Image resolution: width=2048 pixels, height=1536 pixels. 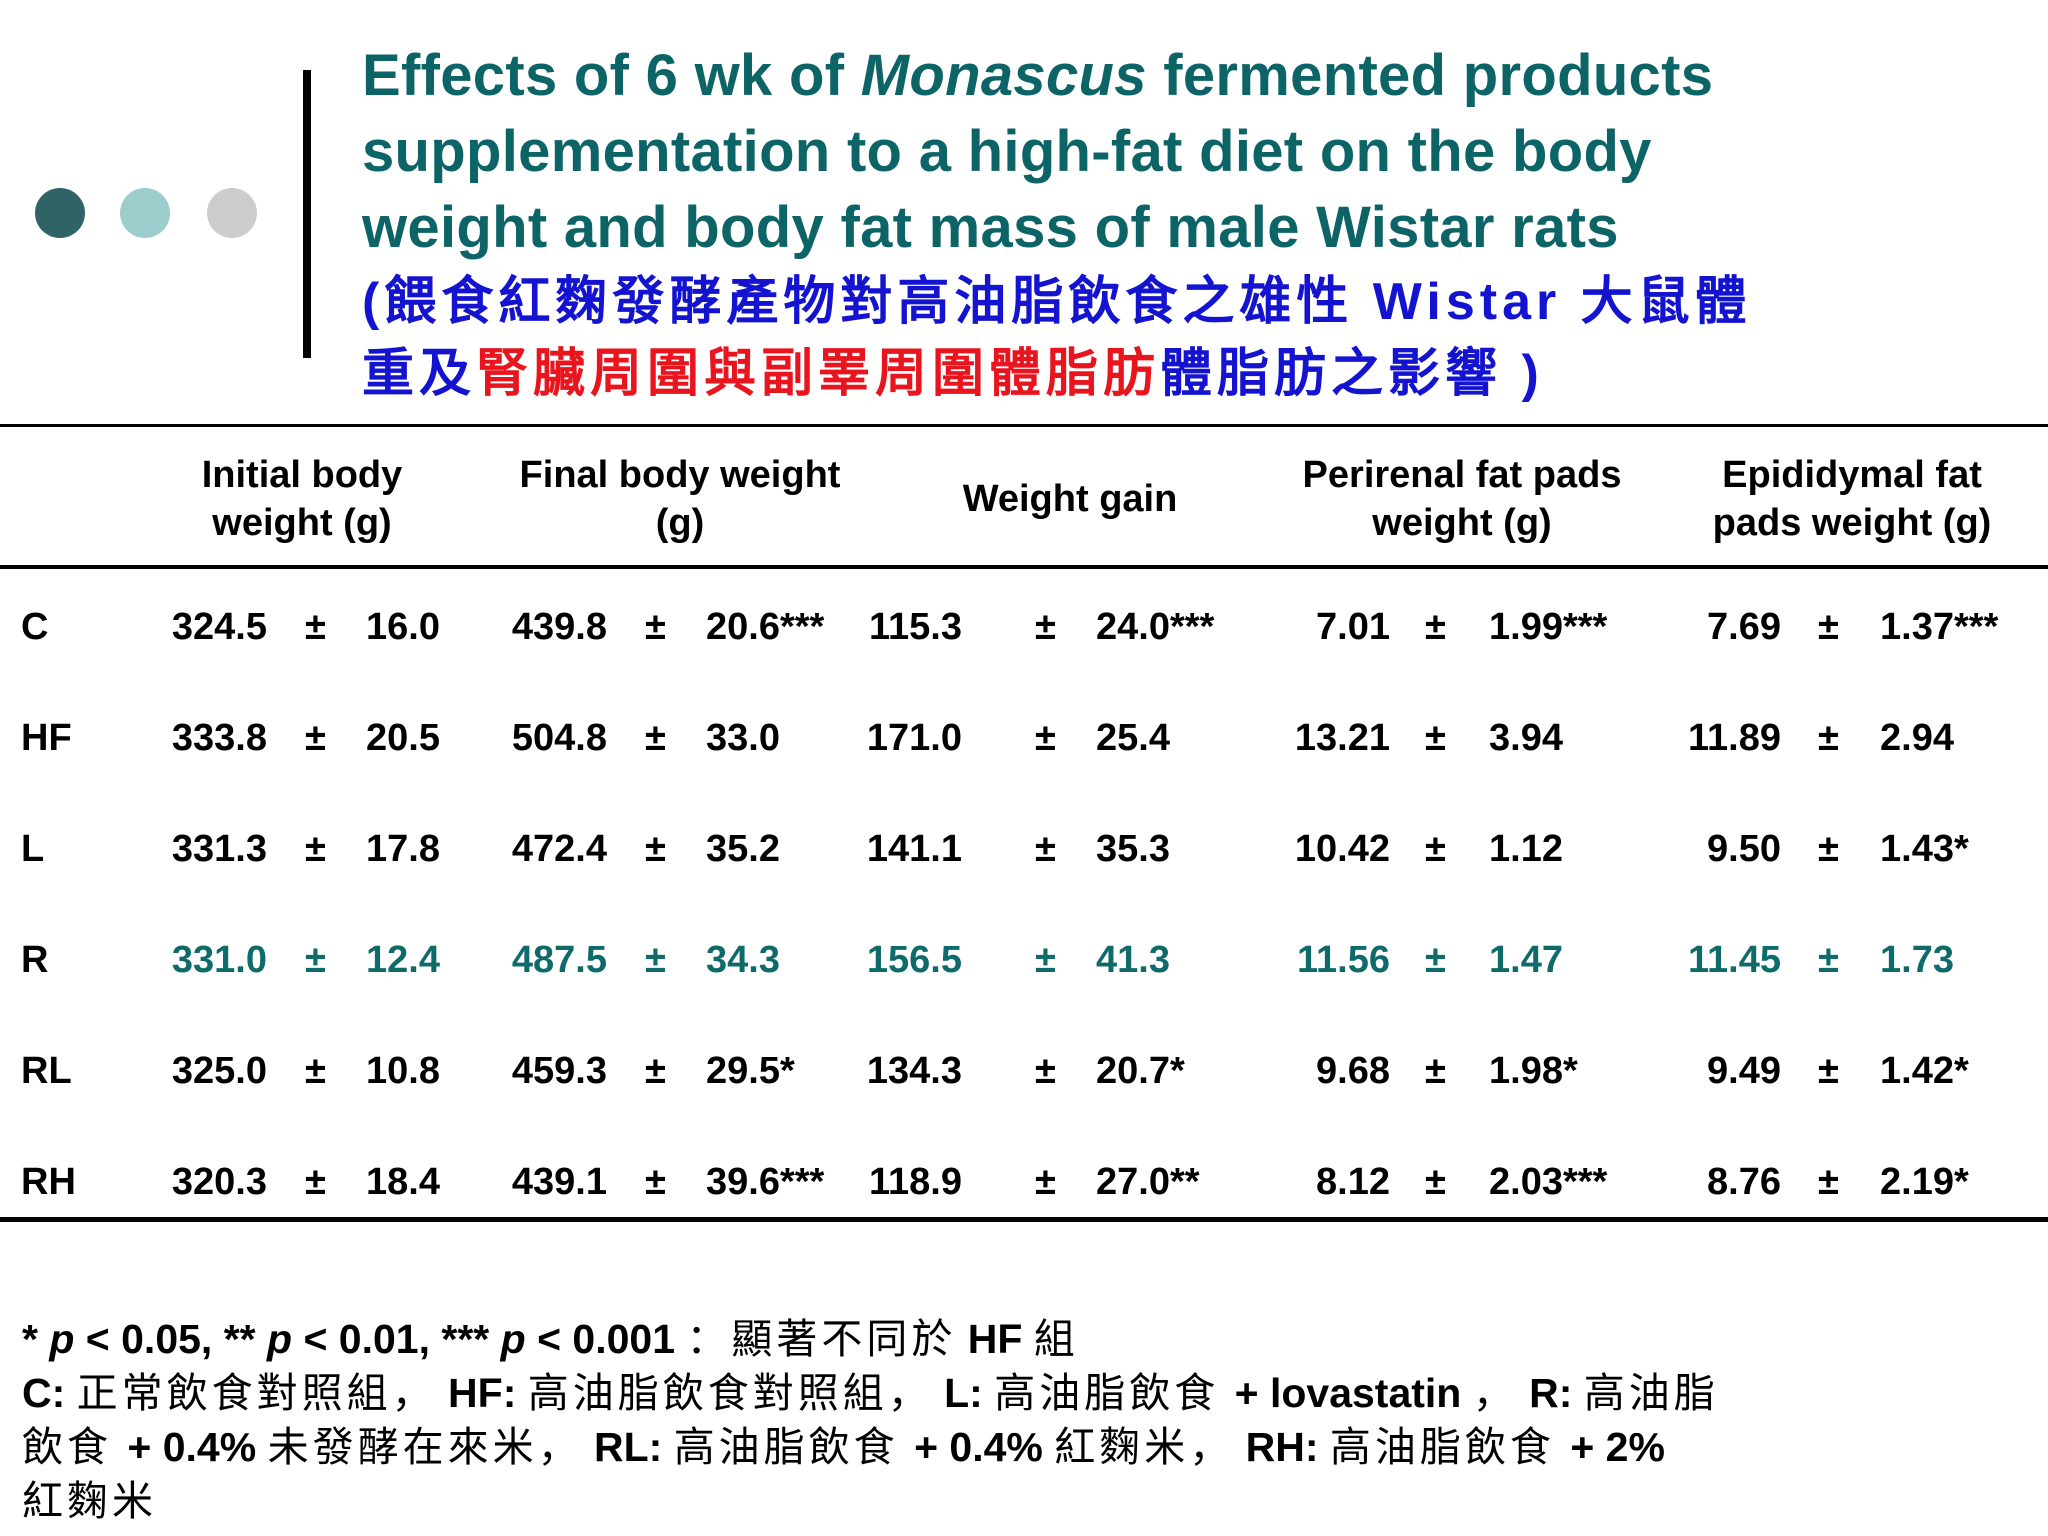 I want to click on cell-sd: 39.6***, so click(x=765, y=1182).